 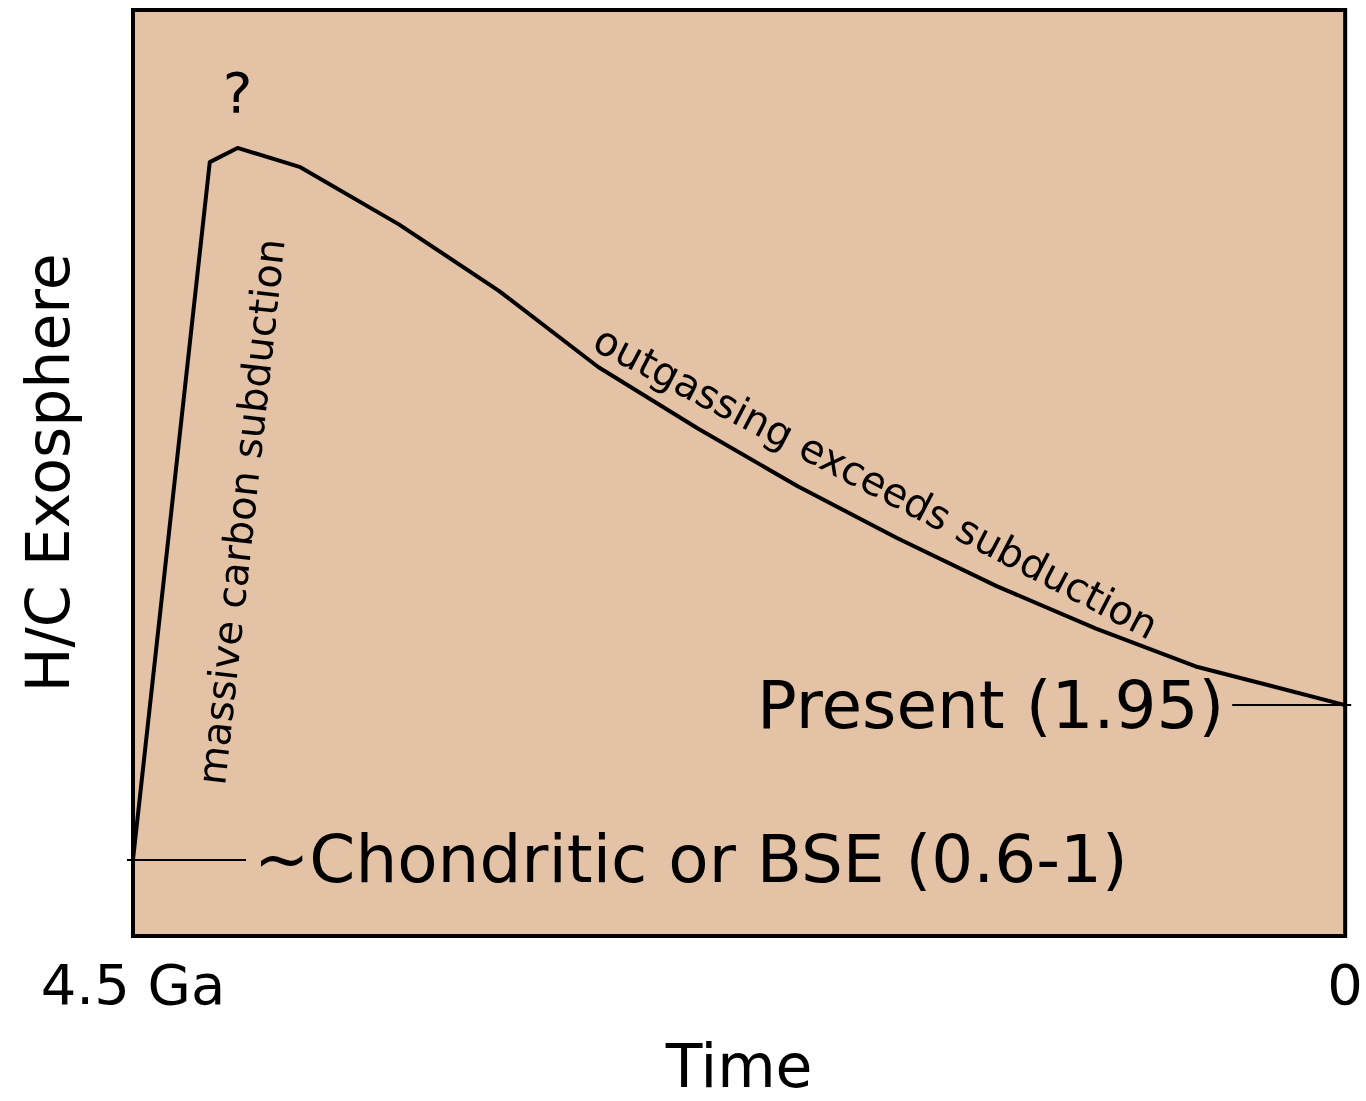 I want to click on annotation: ?, so click(x=237, y=93).